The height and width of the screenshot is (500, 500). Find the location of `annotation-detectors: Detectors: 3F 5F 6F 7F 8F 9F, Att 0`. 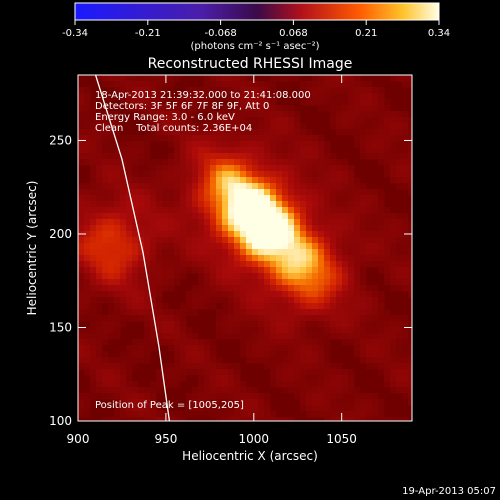

annotation-detectors: Detectors: 3F 5F 6F 7F 8F 9F, Att 0 is located at coordinates (182, 106).